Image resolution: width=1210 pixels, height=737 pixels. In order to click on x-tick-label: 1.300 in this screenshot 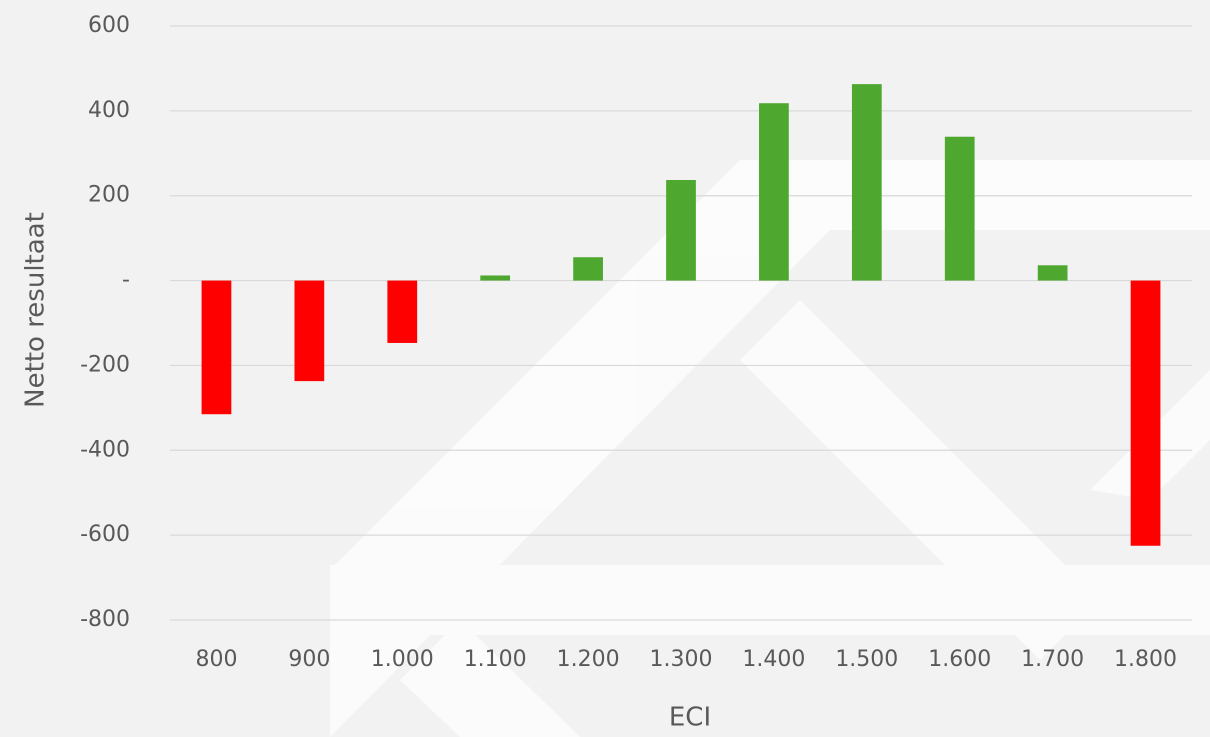, I will do `click(681, 659)`.